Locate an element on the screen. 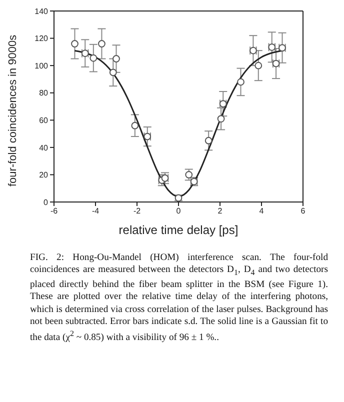  y-tick-label: 20 is located at coordinates (44, 175).